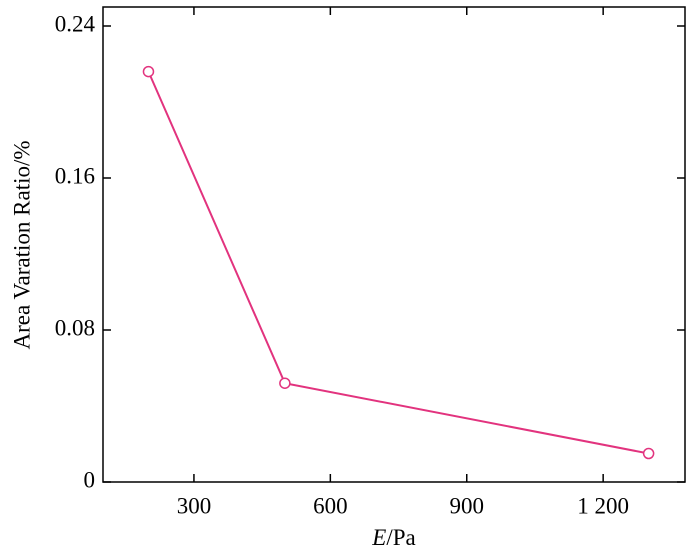  What do you see at coordinates (75, 23) in the screenshot?
I see `y-tick-label: 0.24` at bounding box center [75, 23].